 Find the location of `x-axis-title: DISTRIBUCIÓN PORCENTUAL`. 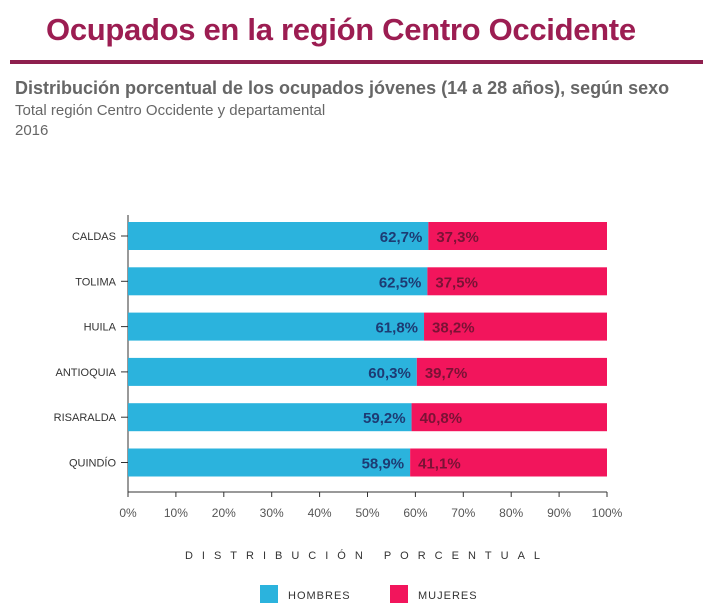

x-axis-title: DISTRIBUCIÓN PORCENTUAL is located at coordinates (367, 555).